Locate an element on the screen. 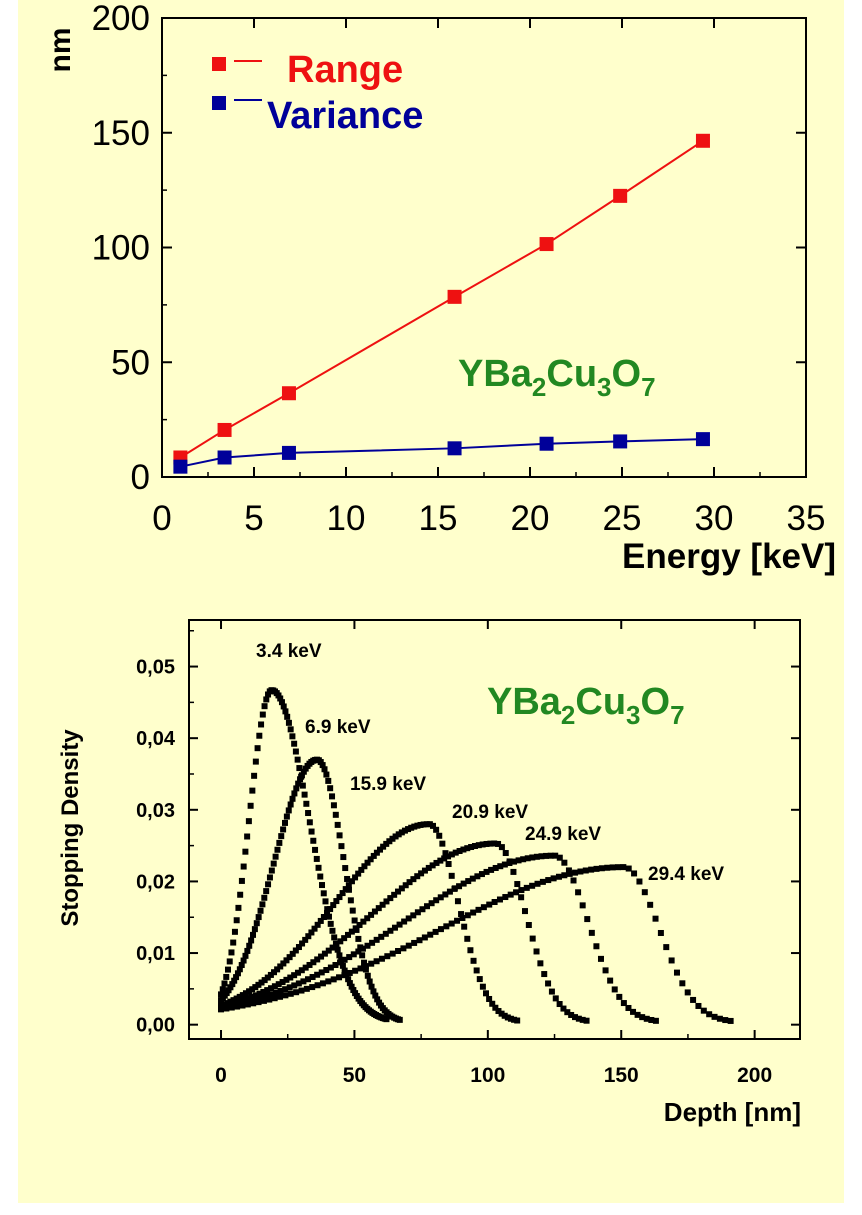 The width and height of the screenshot is (862, 1215). curve-label: 15.9 keV is located at coordinates (388, 784).